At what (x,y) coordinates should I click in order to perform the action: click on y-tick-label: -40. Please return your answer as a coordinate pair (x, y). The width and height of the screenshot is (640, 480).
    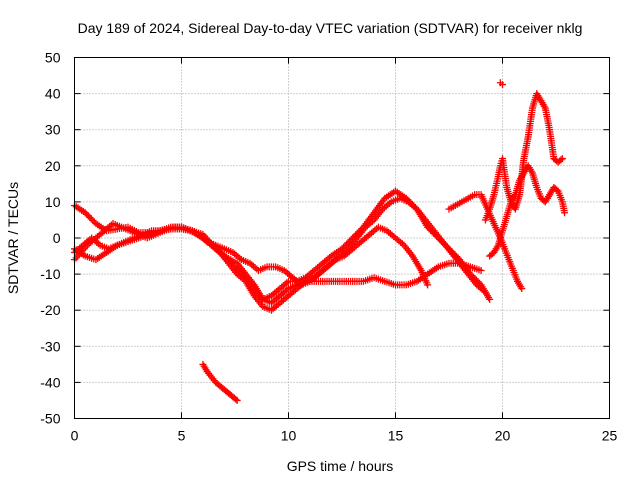
    Looking at the image, I should click on (50, 382).